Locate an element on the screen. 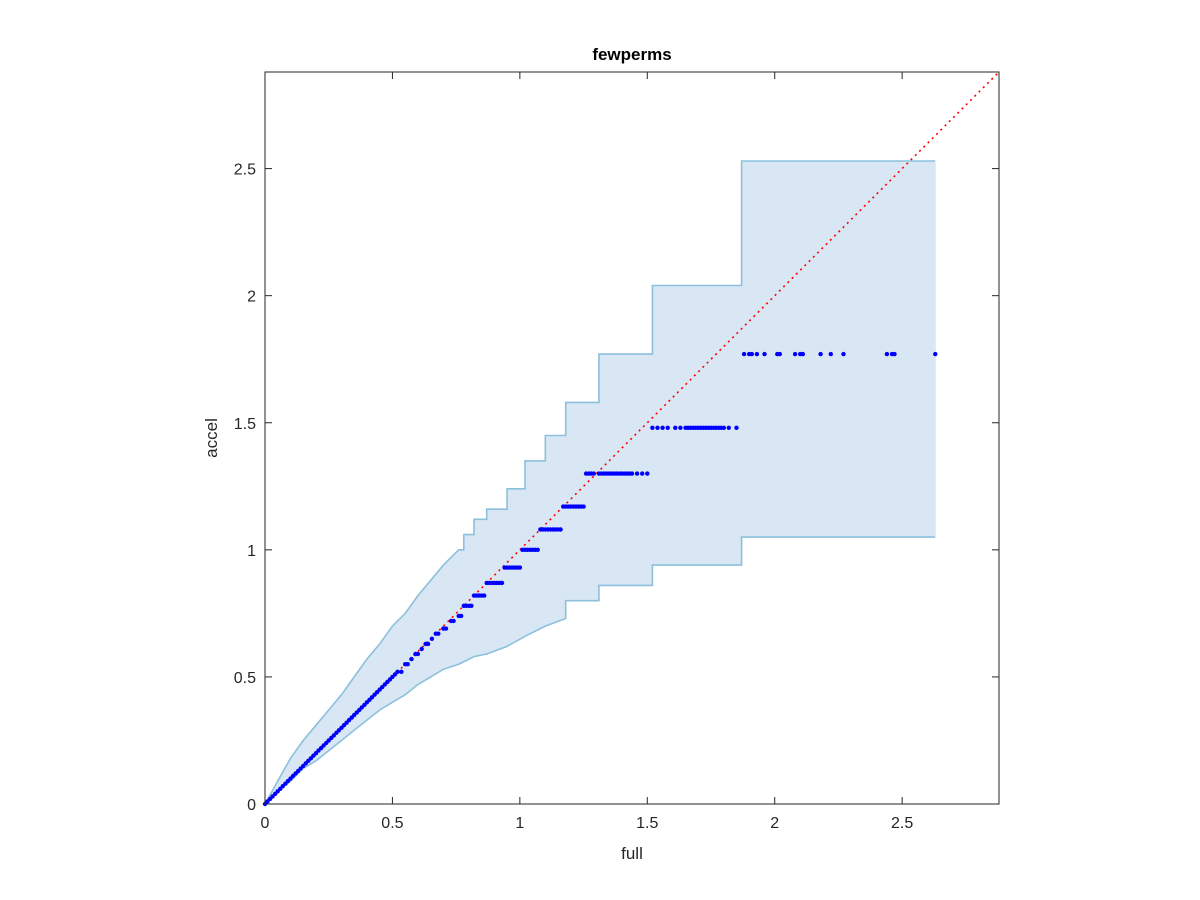  y-tick-label: 1.5 is located at coordinates (245, 424).